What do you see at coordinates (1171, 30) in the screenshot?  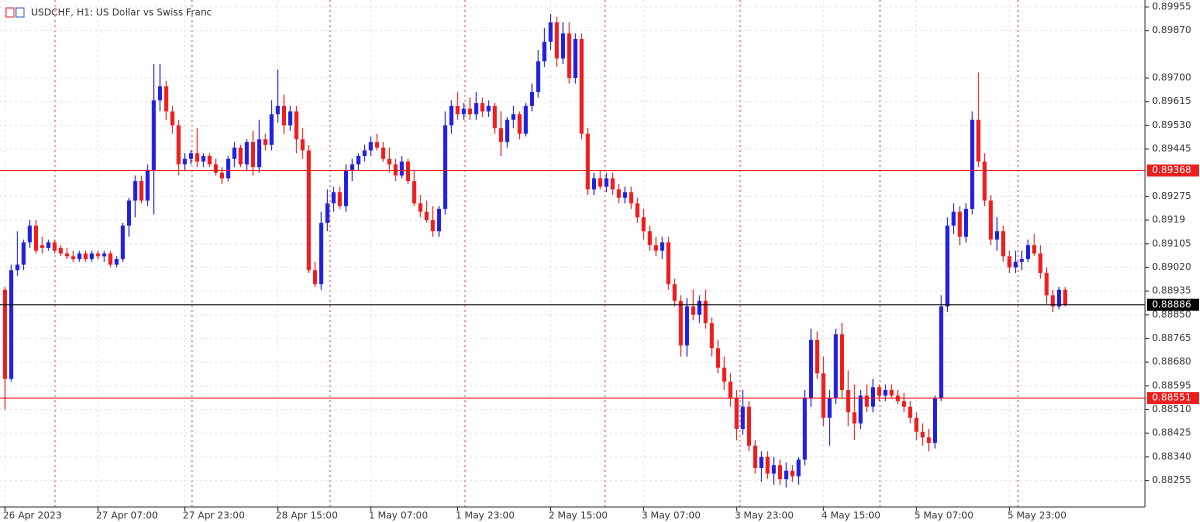 I see `y-tick-label: 0.89870` at bounding box center [1171, 30].